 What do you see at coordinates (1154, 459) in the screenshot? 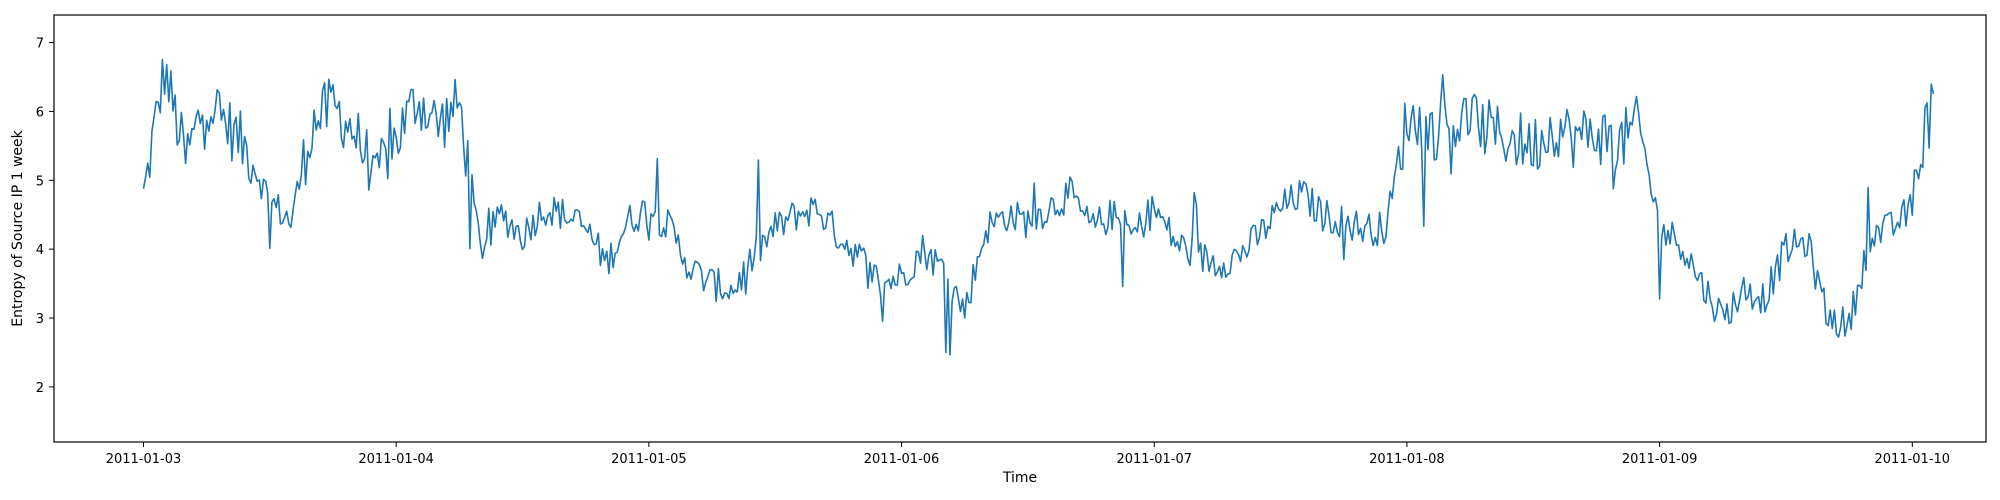
I see `x-tick-label: 2011-01-07` at bounding box center [1154, 459].